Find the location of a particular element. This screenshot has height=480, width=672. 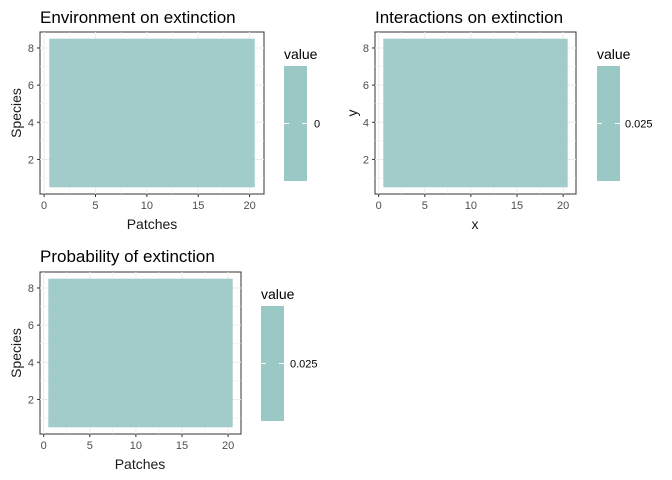

x-axis-label: x is located at coordinates (475, 224).